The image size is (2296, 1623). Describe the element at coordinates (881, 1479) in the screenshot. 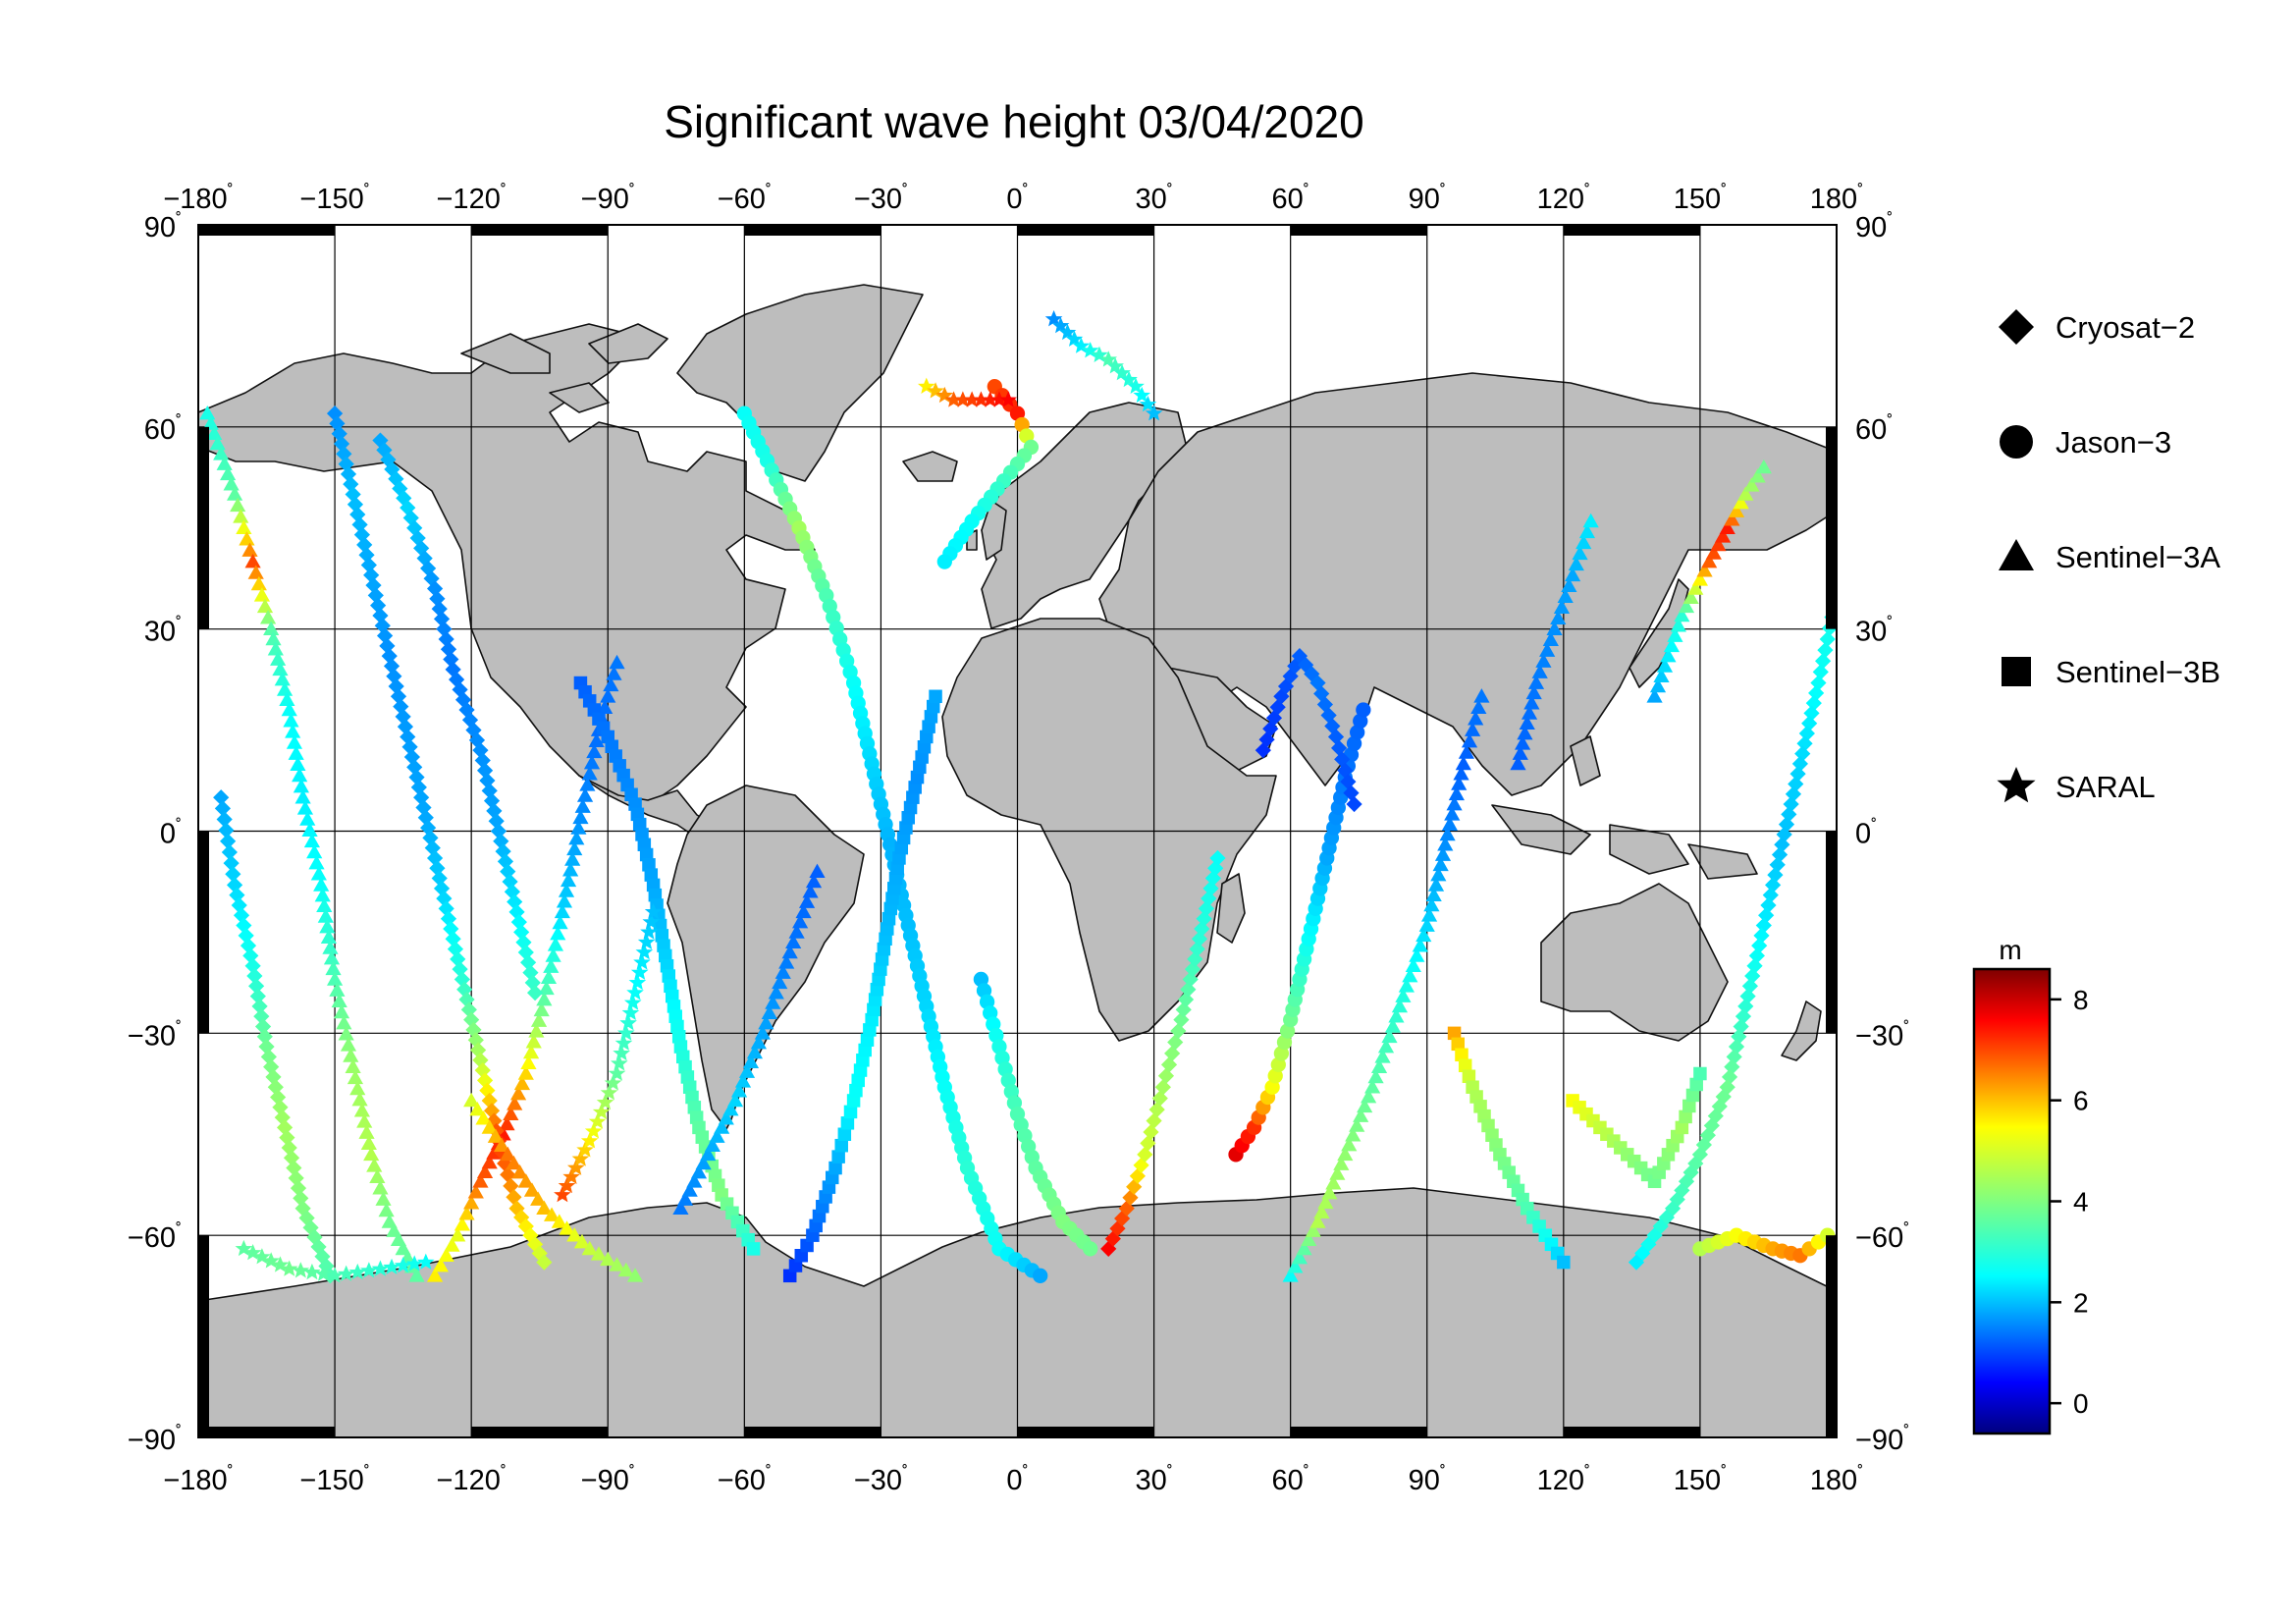

I see `x-tick-label-bottom: −30˚` at that location.